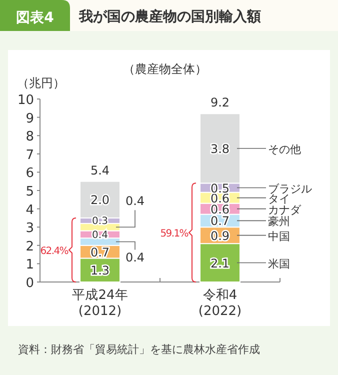  I want to click on text: カナダ, so click(285, 209).